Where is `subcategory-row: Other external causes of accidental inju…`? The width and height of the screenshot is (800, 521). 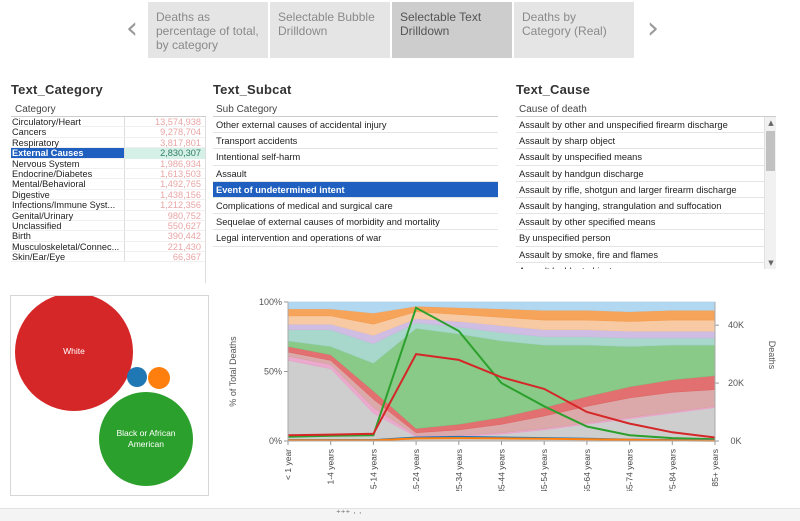 subcategory-row: Other external causes of accidental inju… is located at coordinates (355, 125).